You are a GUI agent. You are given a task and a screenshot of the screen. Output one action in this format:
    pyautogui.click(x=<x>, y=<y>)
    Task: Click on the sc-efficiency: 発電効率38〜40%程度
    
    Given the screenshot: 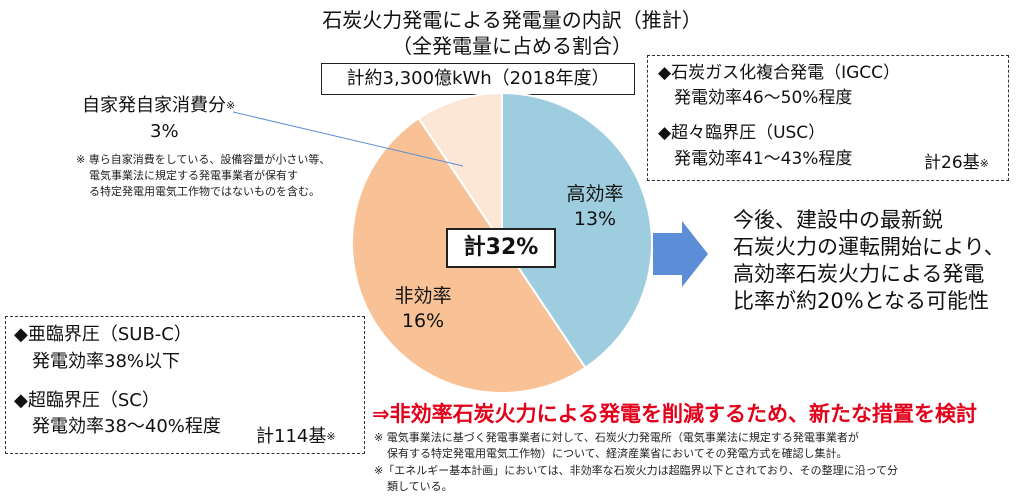 What is the action you would take?
    pyautogui.click(x=126, y=426)
    